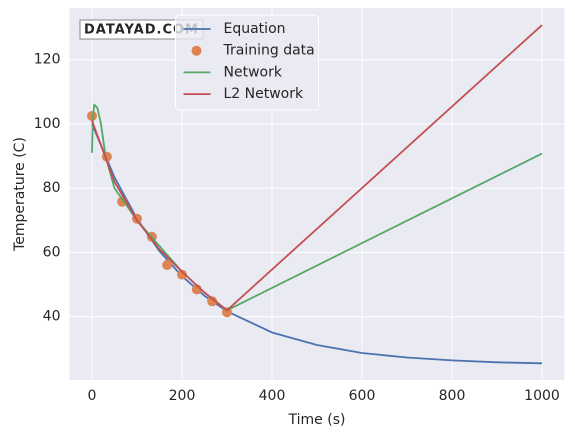  Describe the element at coordinates (20, 194) in the screenshot. I see `y-axis-label: Temperature (C)` at that location.